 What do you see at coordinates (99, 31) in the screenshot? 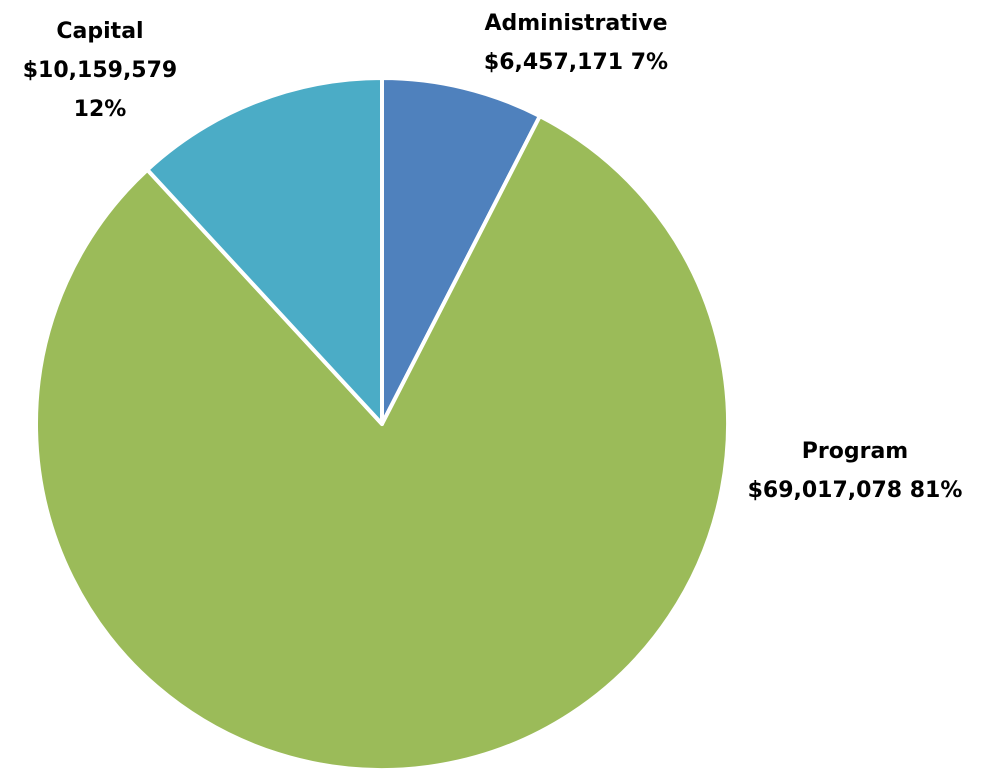
I see `data-label-capital-line-1: Capital` at bounding box center [99, 31].